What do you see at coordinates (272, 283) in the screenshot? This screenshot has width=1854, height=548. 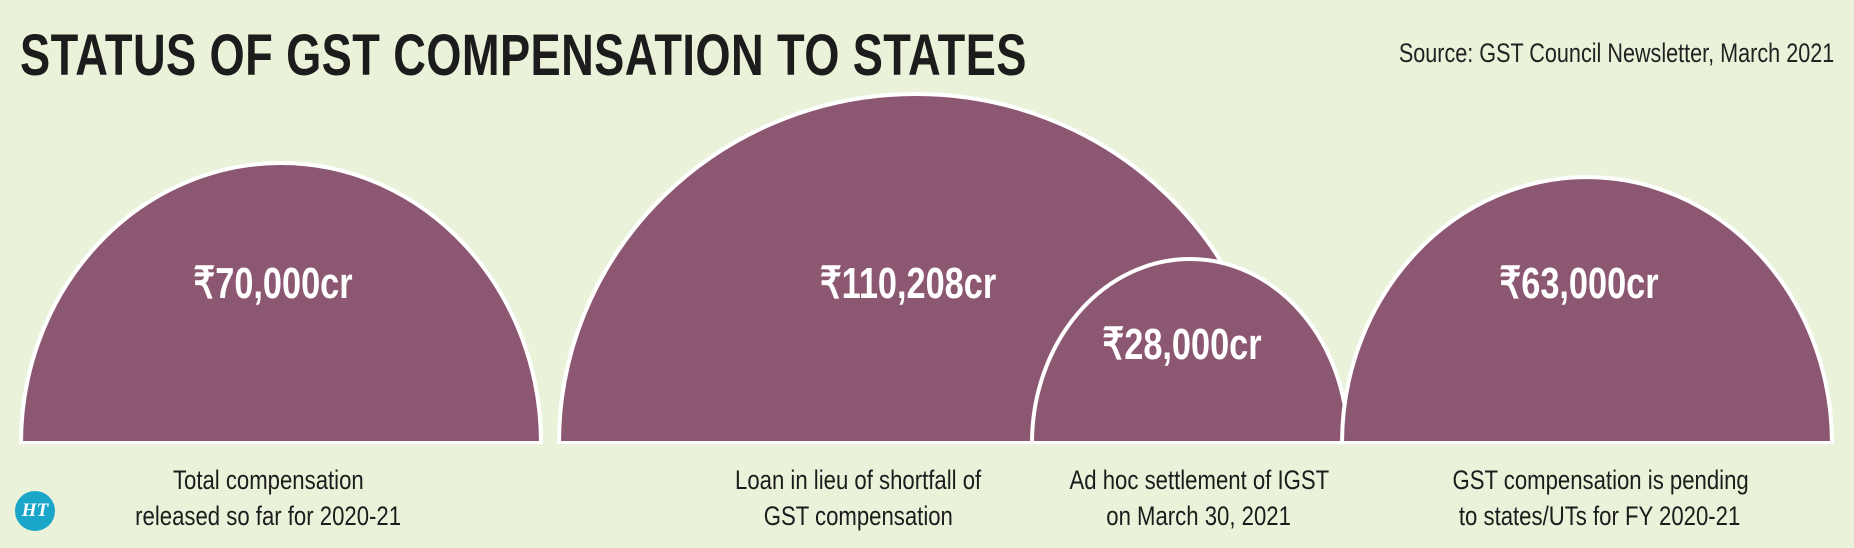 I see `value-label-0: ₹70,000cr` at bounding box center [272, 283].